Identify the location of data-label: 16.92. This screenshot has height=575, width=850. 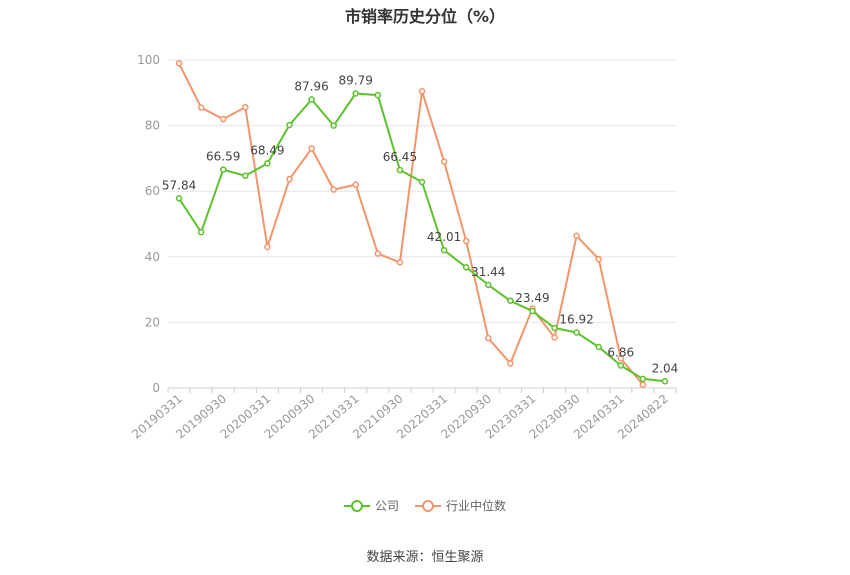
(576, 320).